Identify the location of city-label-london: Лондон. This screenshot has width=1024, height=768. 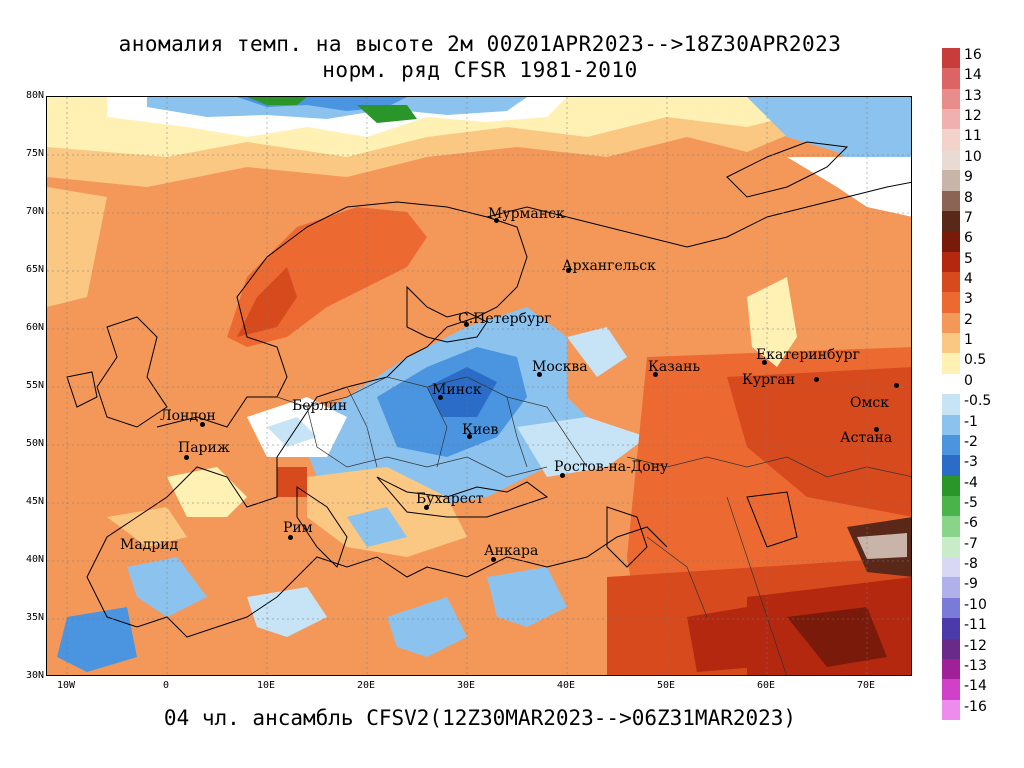
(188, 416).